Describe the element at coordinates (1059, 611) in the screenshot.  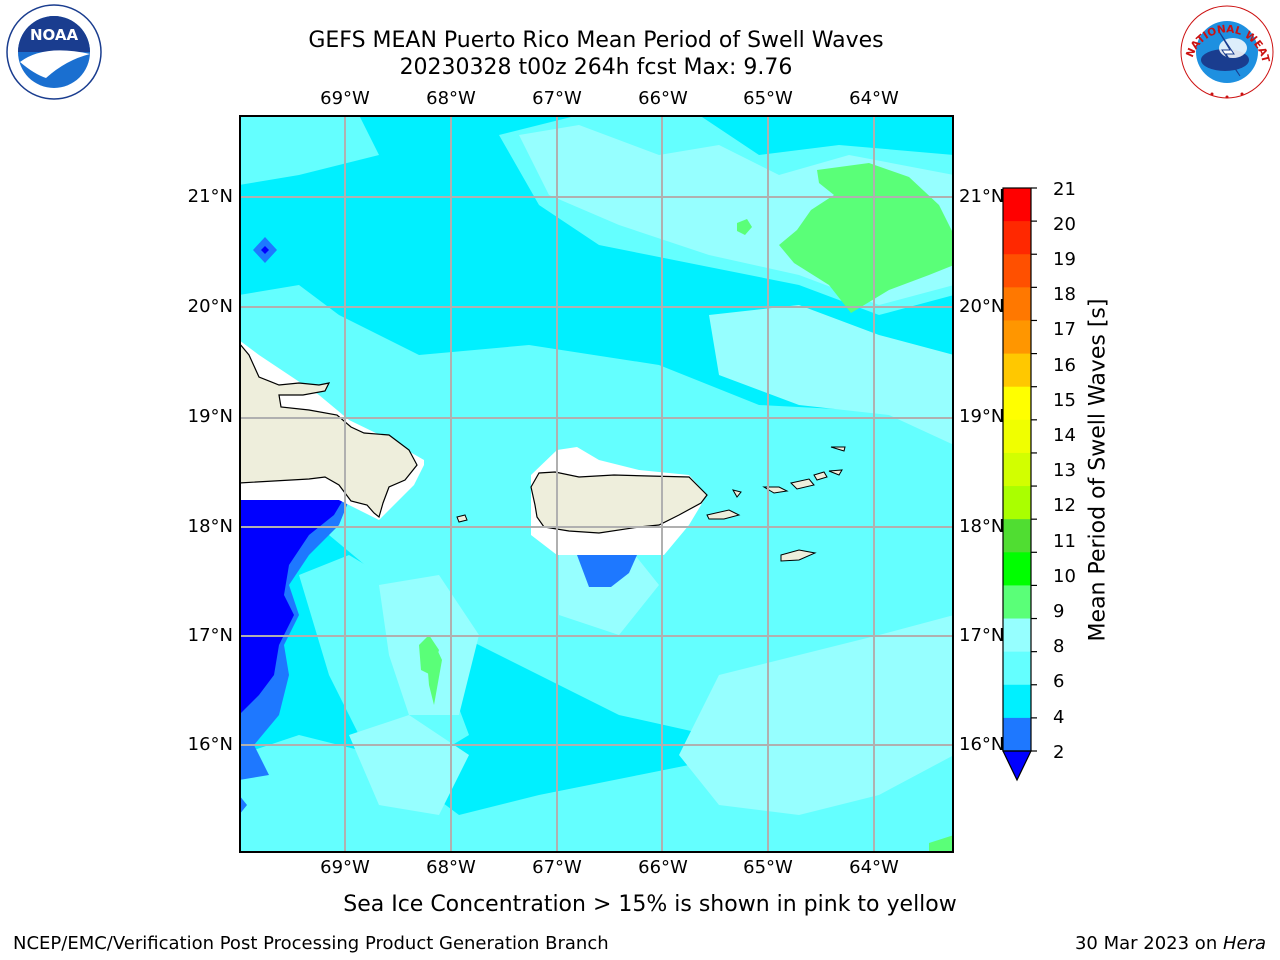
I see `colorbar-tick: 9` at that location.